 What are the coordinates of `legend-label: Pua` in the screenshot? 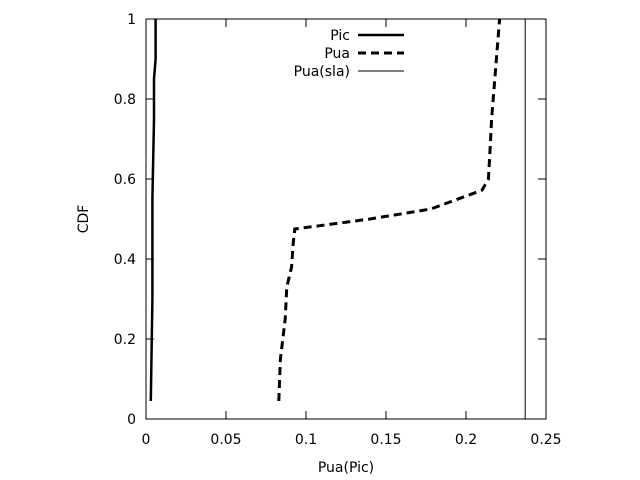 It's located at (337, 54).